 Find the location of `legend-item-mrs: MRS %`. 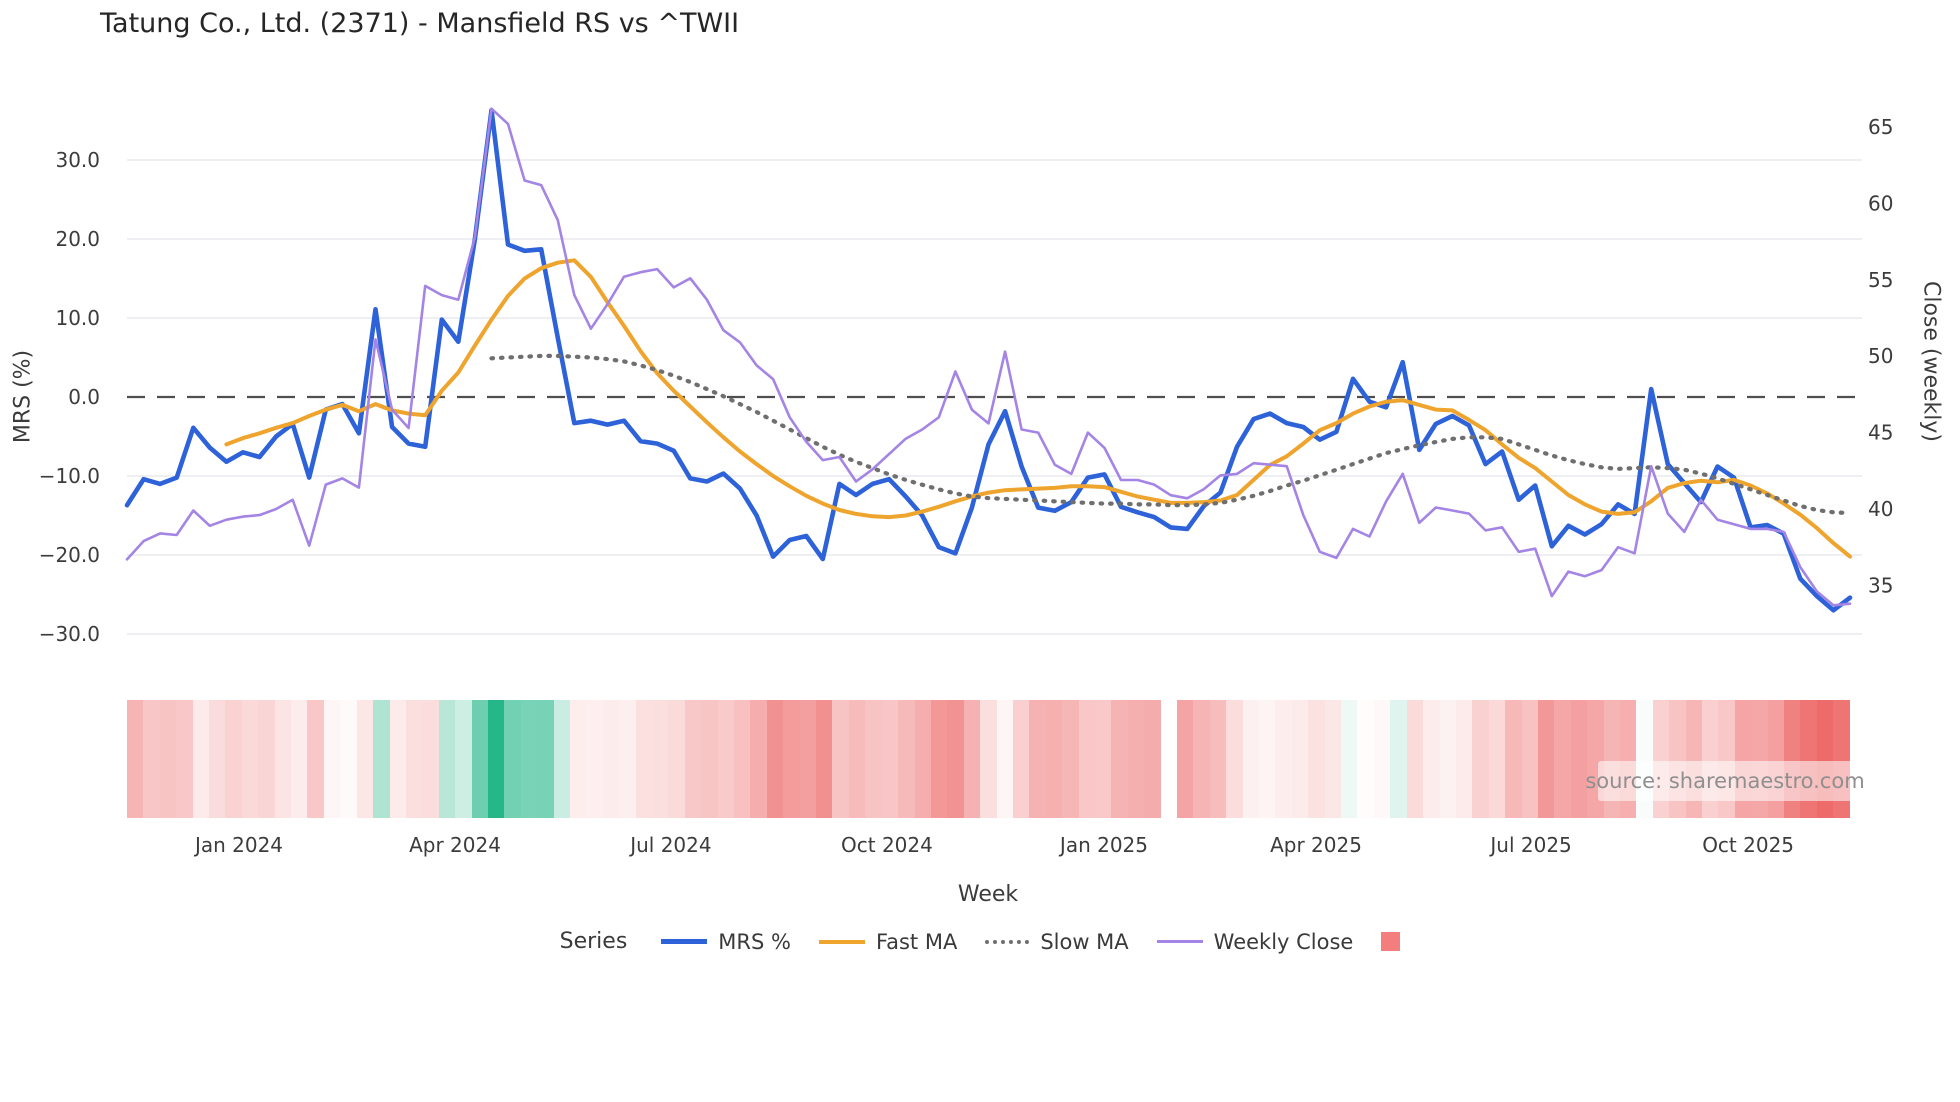

legend-item-mrs: MRS % is located at coordinates (726, 942).